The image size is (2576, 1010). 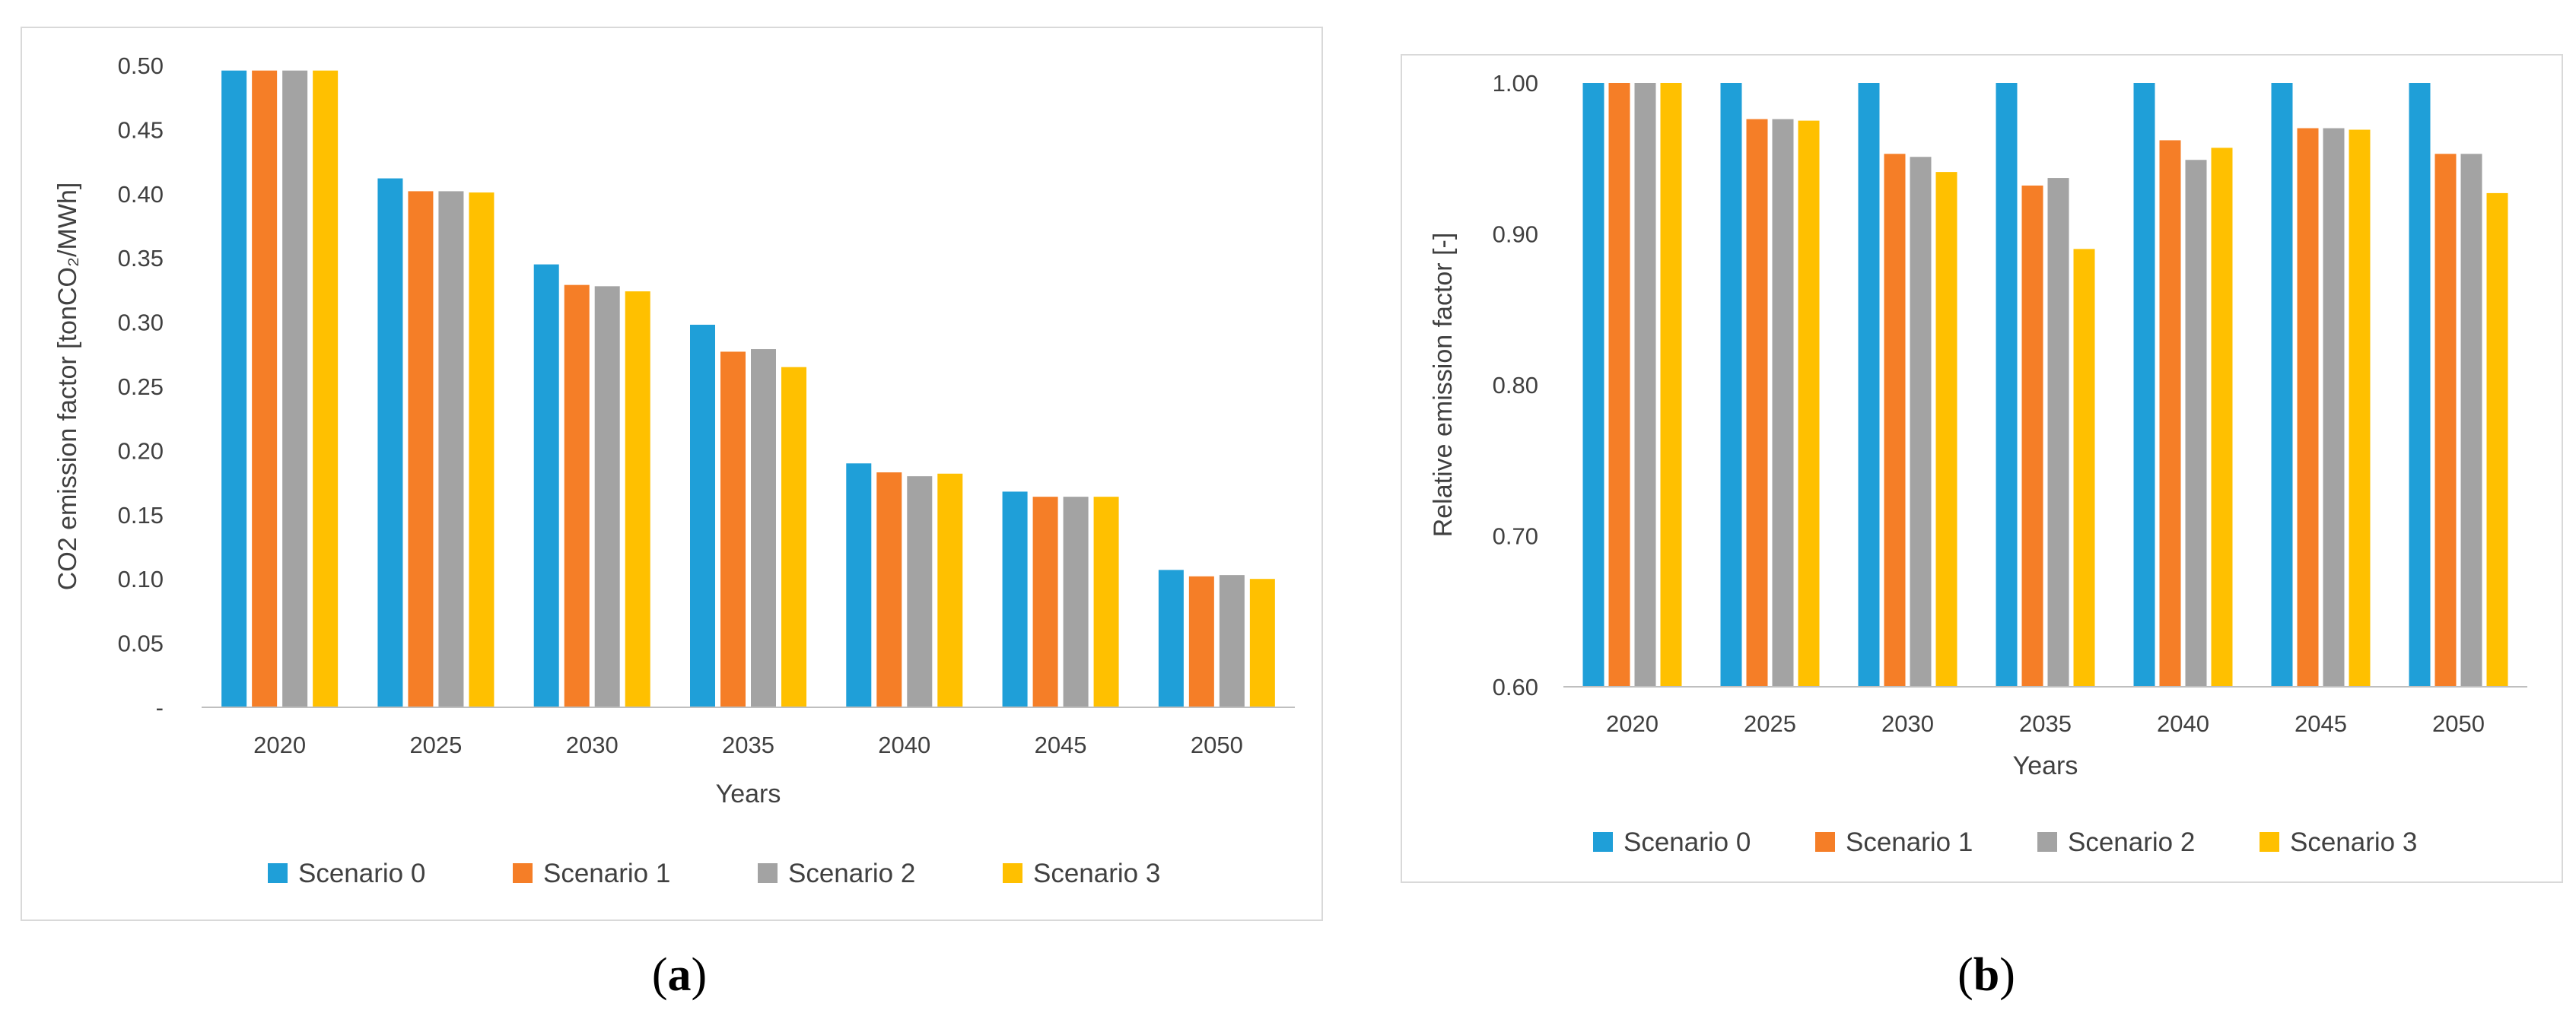 What do you see at coordinates (1869, 385) in the screenshot?
I see `bar-scenario-0-2030` at bounding box center [1869, 385].